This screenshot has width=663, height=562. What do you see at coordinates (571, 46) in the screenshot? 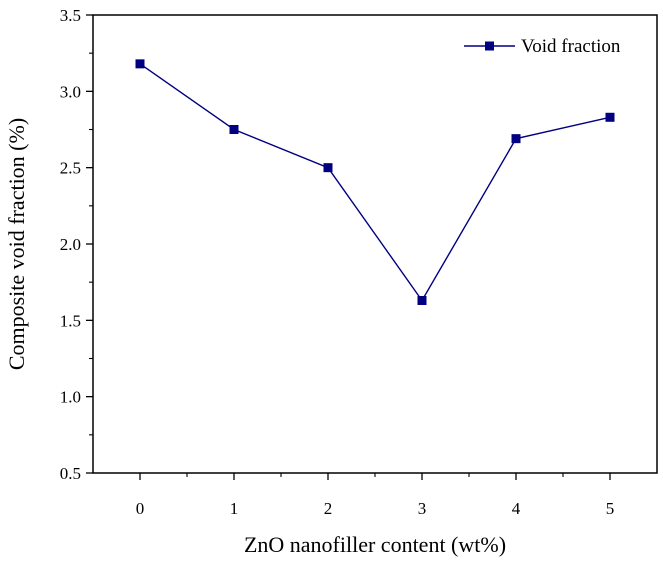
I see `legend-label: Void fraction` at bounding box center [571, 46].